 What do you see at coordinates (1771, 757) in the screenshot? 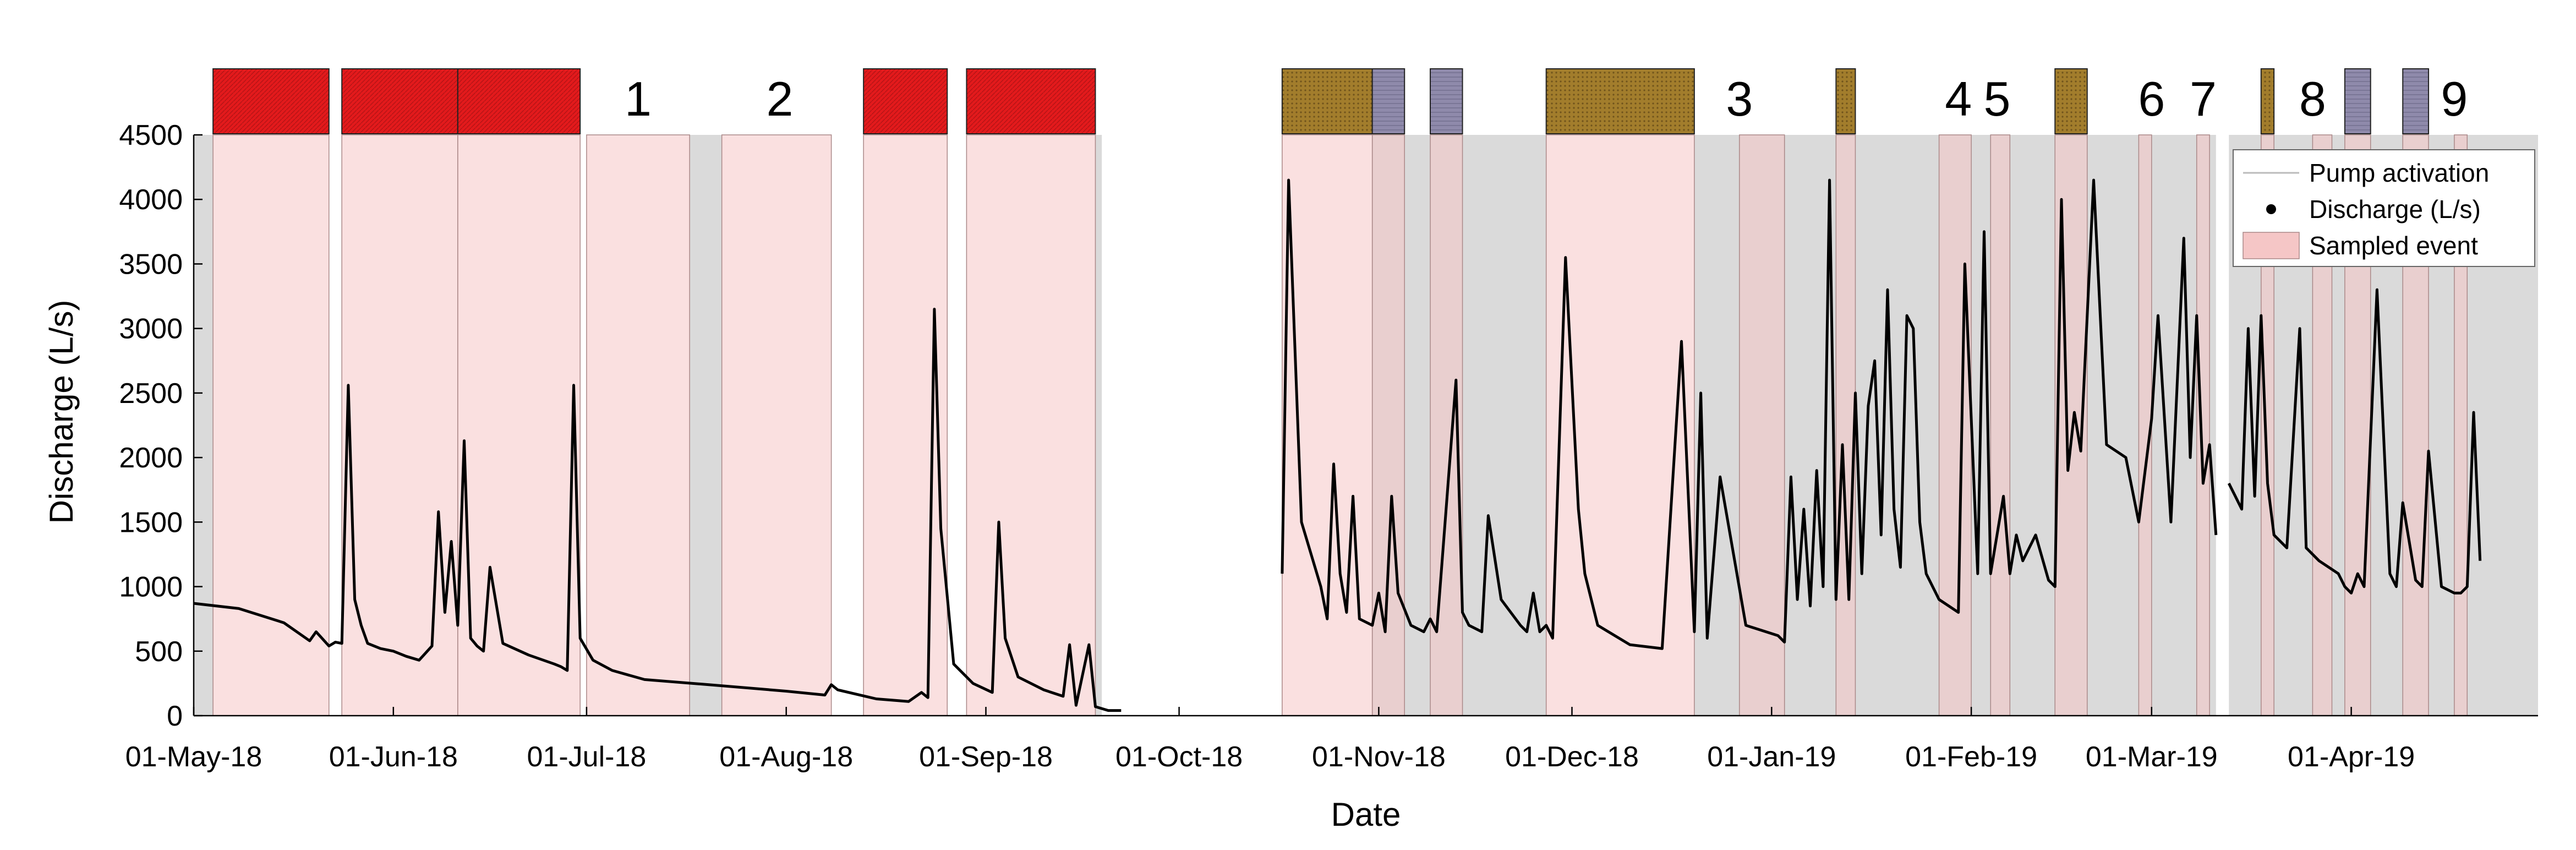
I see `x-tick-label: 01-Jan-19` at bounding box center [1771, 757].